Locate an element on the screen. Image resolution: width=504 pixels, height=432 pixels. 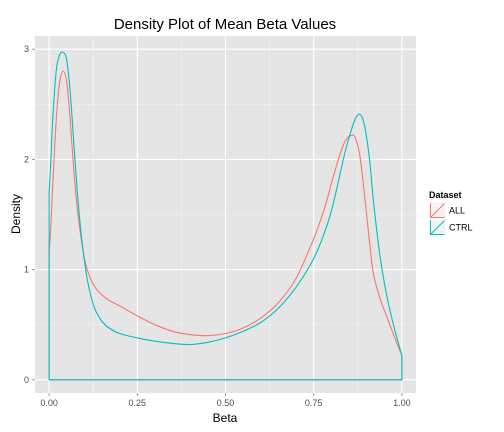
x-axis: 0.00 0.25 0.50 0.75 1.00 is located at coordinates (225, 400).